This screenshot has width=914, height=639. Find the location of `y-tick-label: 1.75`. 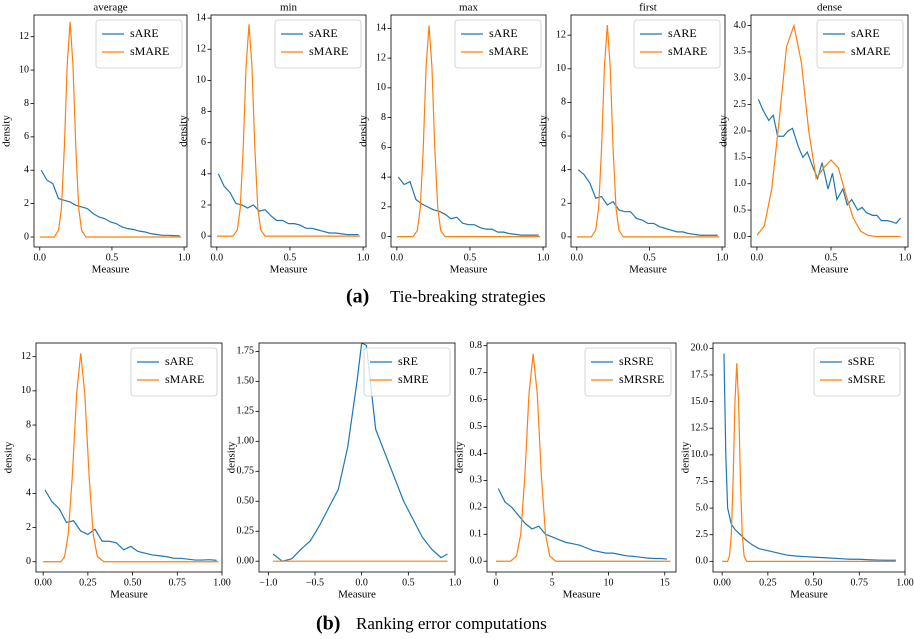

y-tick-label: 1.75 is located at coordinates (246, 351).